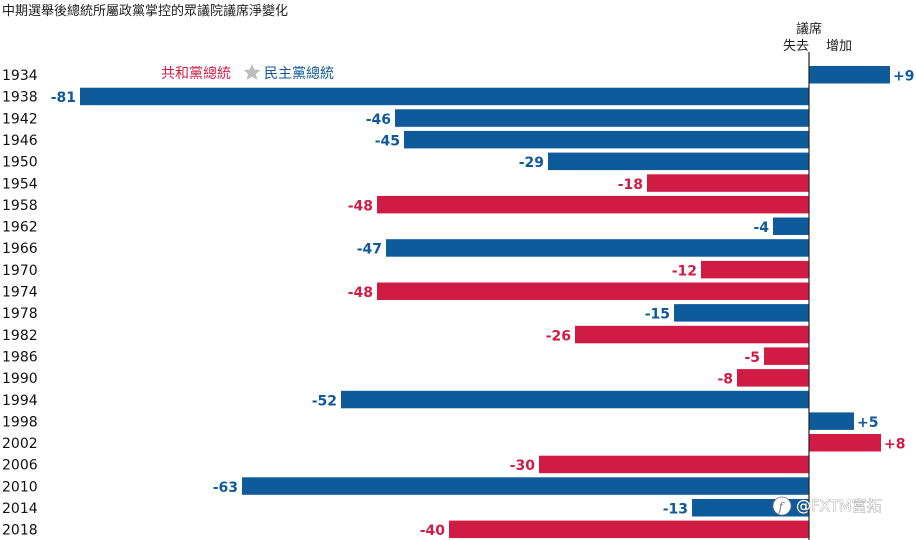 Image resolution: width=916 pixels, height=540 pixels. What do you see at coordinates (678, 161) in the screenshot?
I see `bar-1950` at bounding box center [678, 161].